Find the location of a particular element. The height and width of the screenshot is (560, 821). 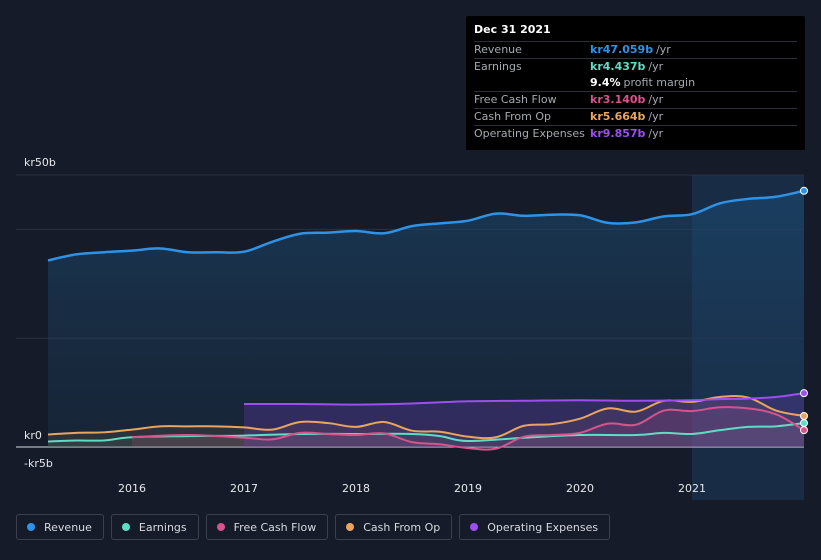

tooltip-value: 9.4% is located at coordinates (605, 82).